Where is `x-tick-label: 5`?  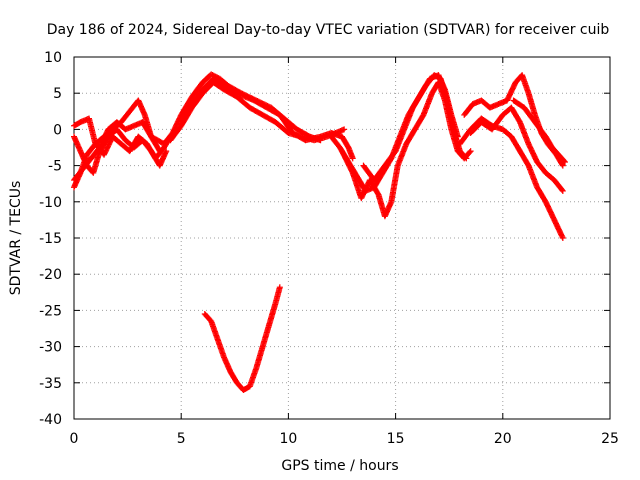 x-tick-label: 5 is located at coordinates (181, 439).